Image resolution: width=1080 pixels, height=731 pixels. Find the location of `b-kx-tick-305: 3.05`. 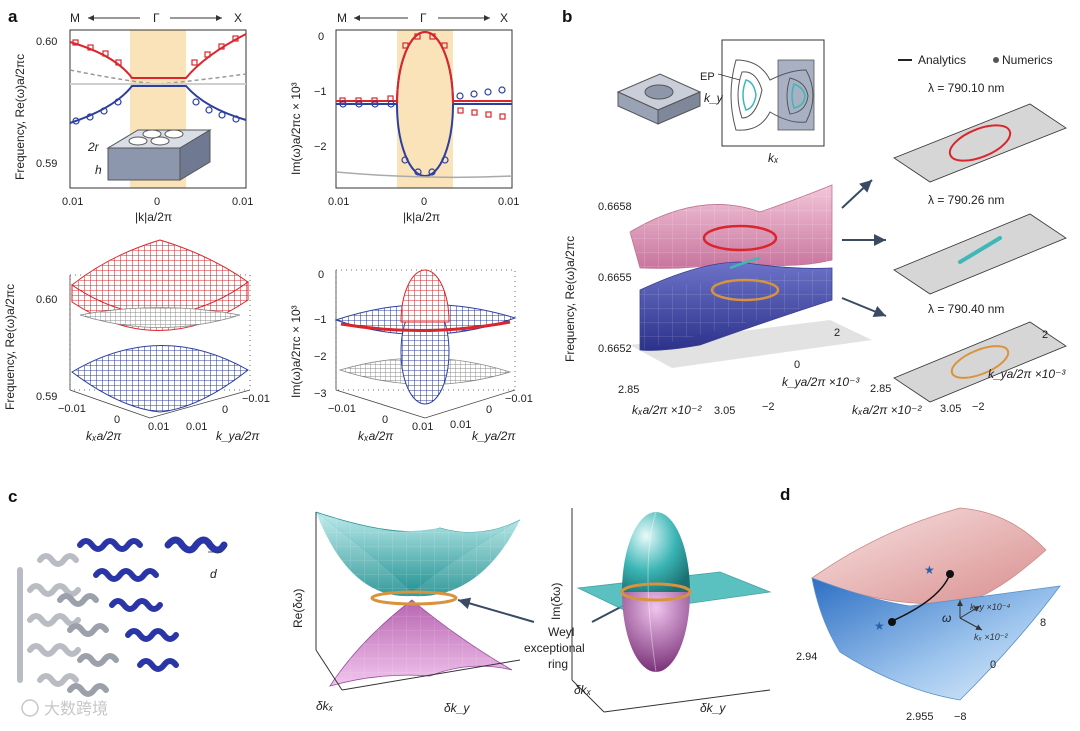

b-kx-tick-305: 3.05 is located at coordinates (724, 411).